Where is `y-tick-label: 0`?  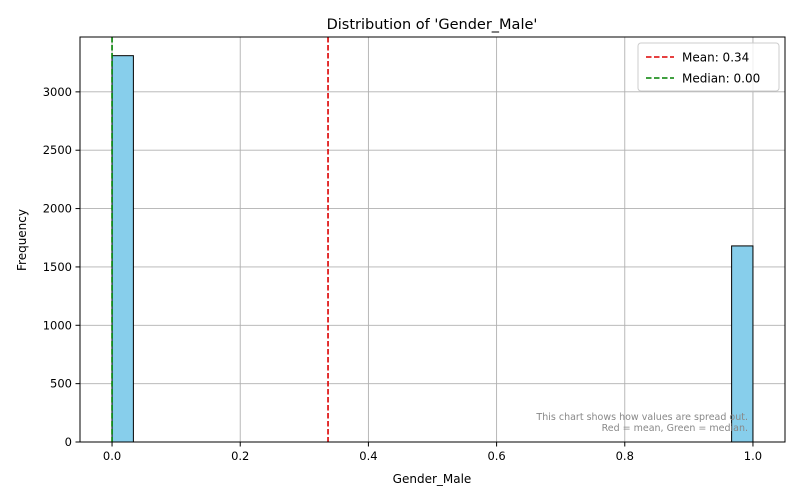 y-tick-label: 0 is located at coordinates (68, 442).